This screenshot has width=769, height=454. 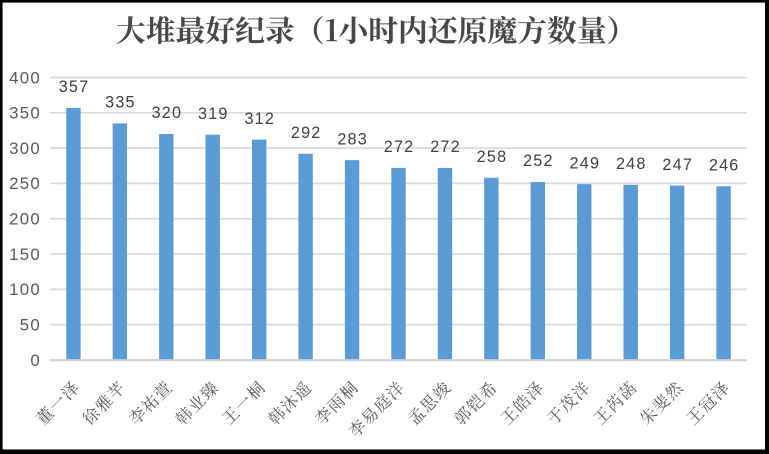 What do you see at coordinates (25, 219) in the screenshot?
I see `svg-text: 200` at bounding box center [25, 219].